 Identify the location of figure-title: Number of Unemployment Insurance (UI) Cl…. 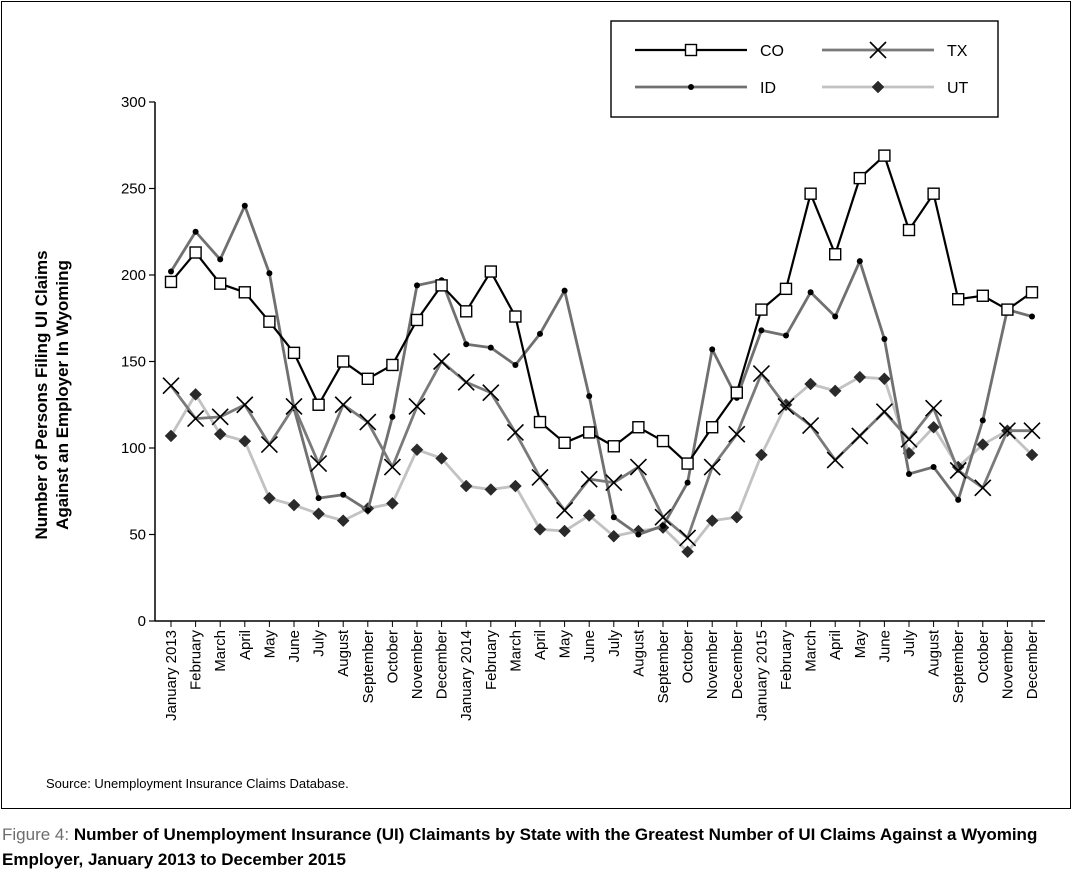
(520, 847).